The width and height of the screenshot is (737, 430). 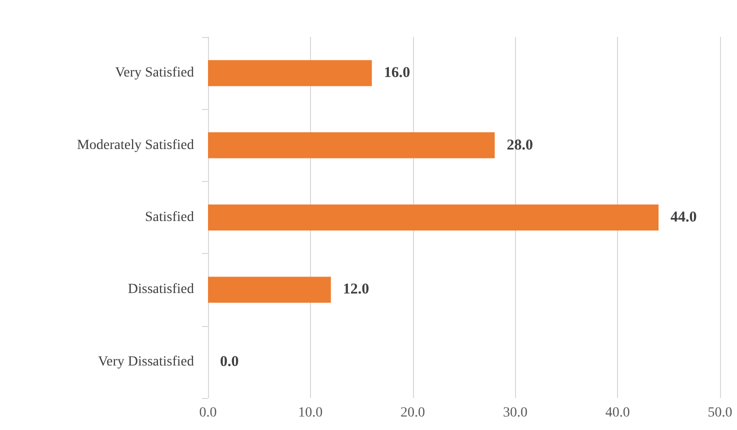 What do you see at coordinates (135, 145) in the screenshot?
I see `y-tick-label: Moderately Satisfied` at bounding box center [135, 145].